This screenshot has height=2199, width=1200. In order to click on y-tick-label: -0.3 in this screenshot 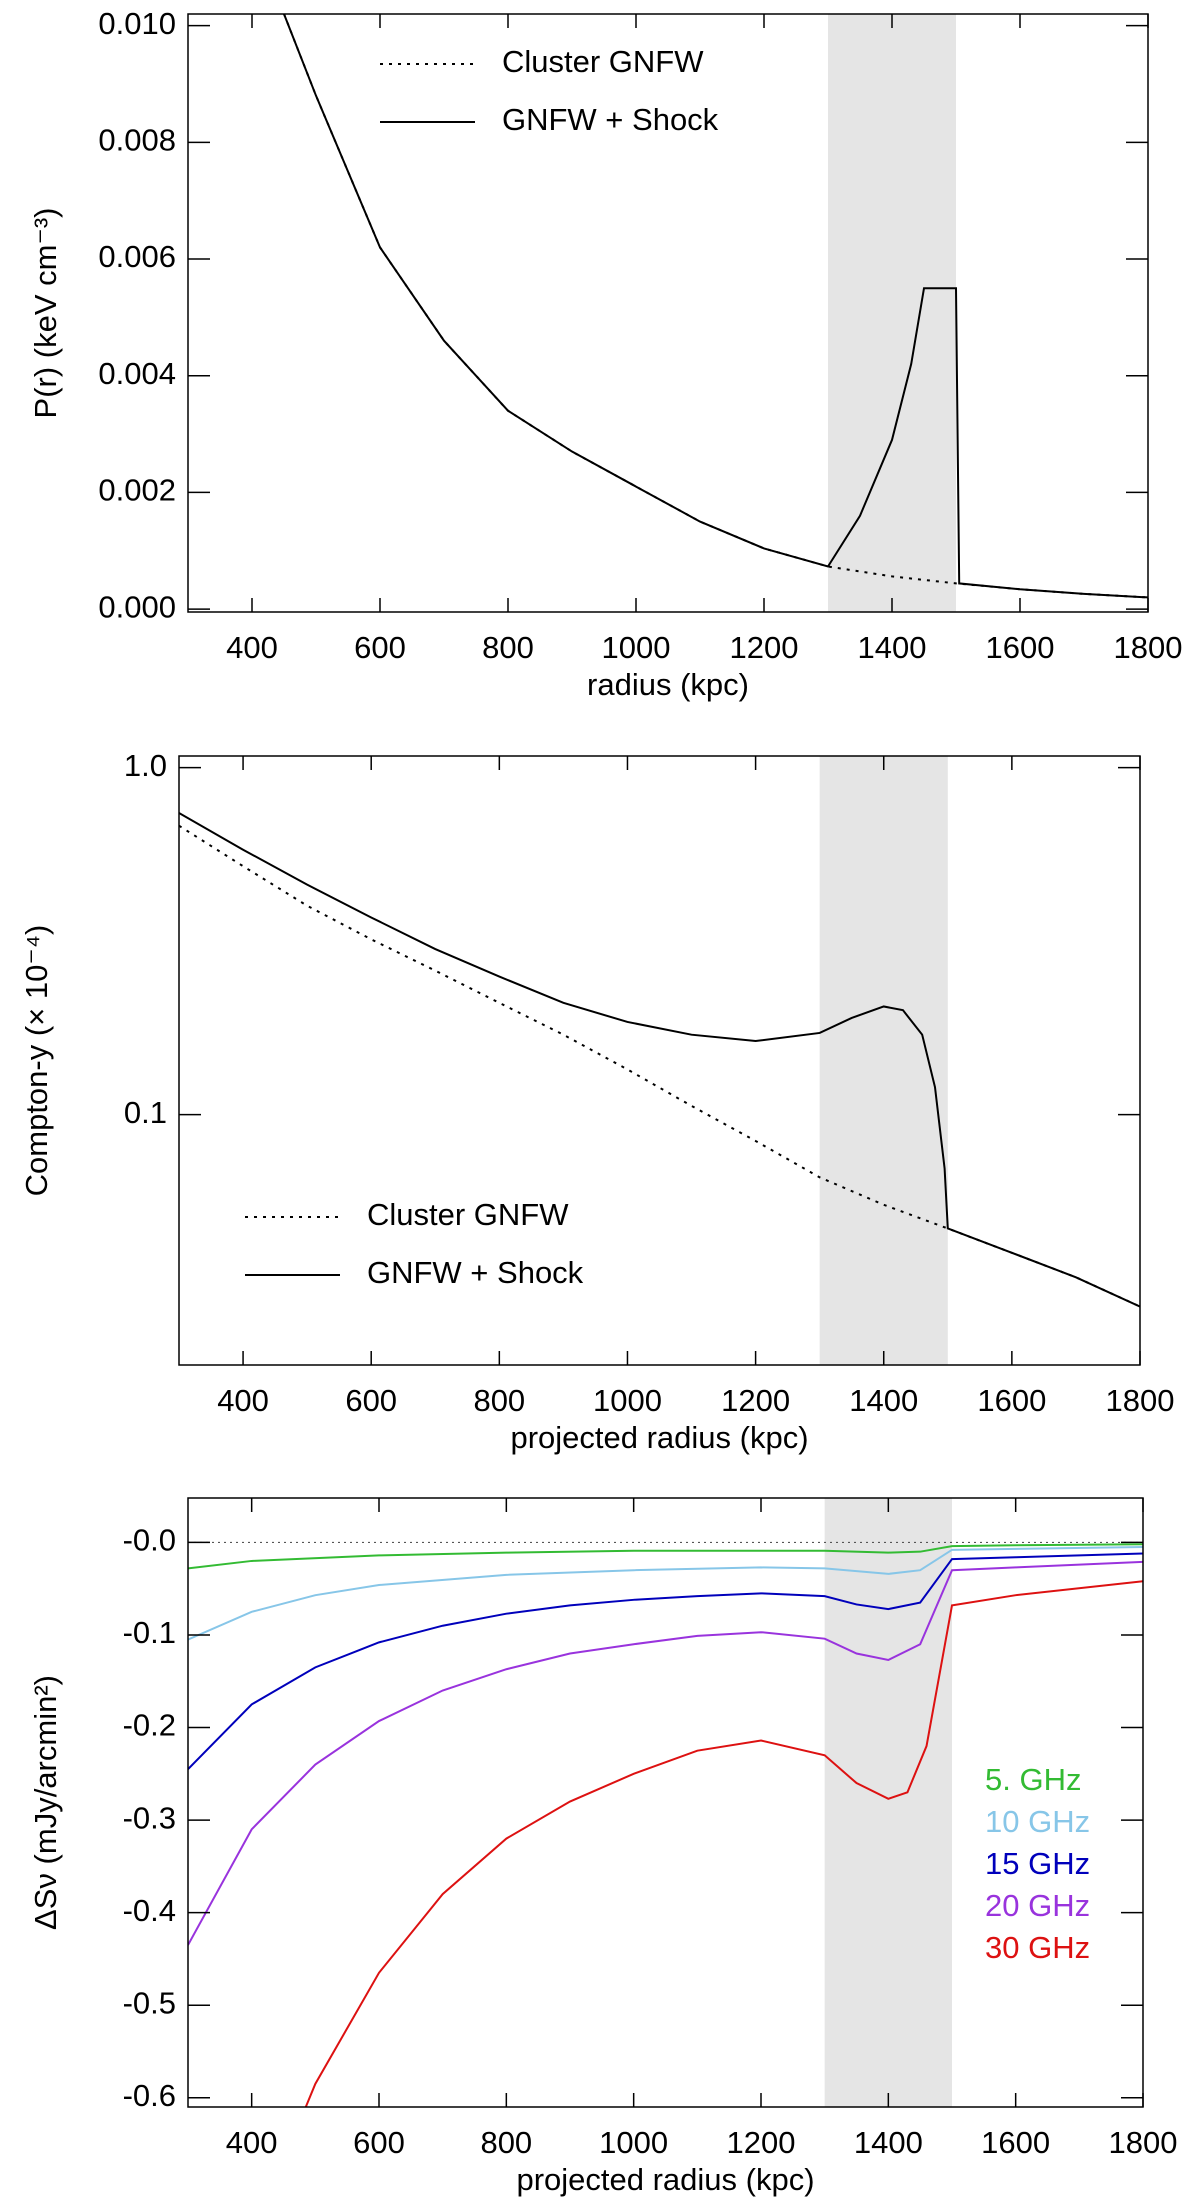, I will do `click(149, 1817)`.